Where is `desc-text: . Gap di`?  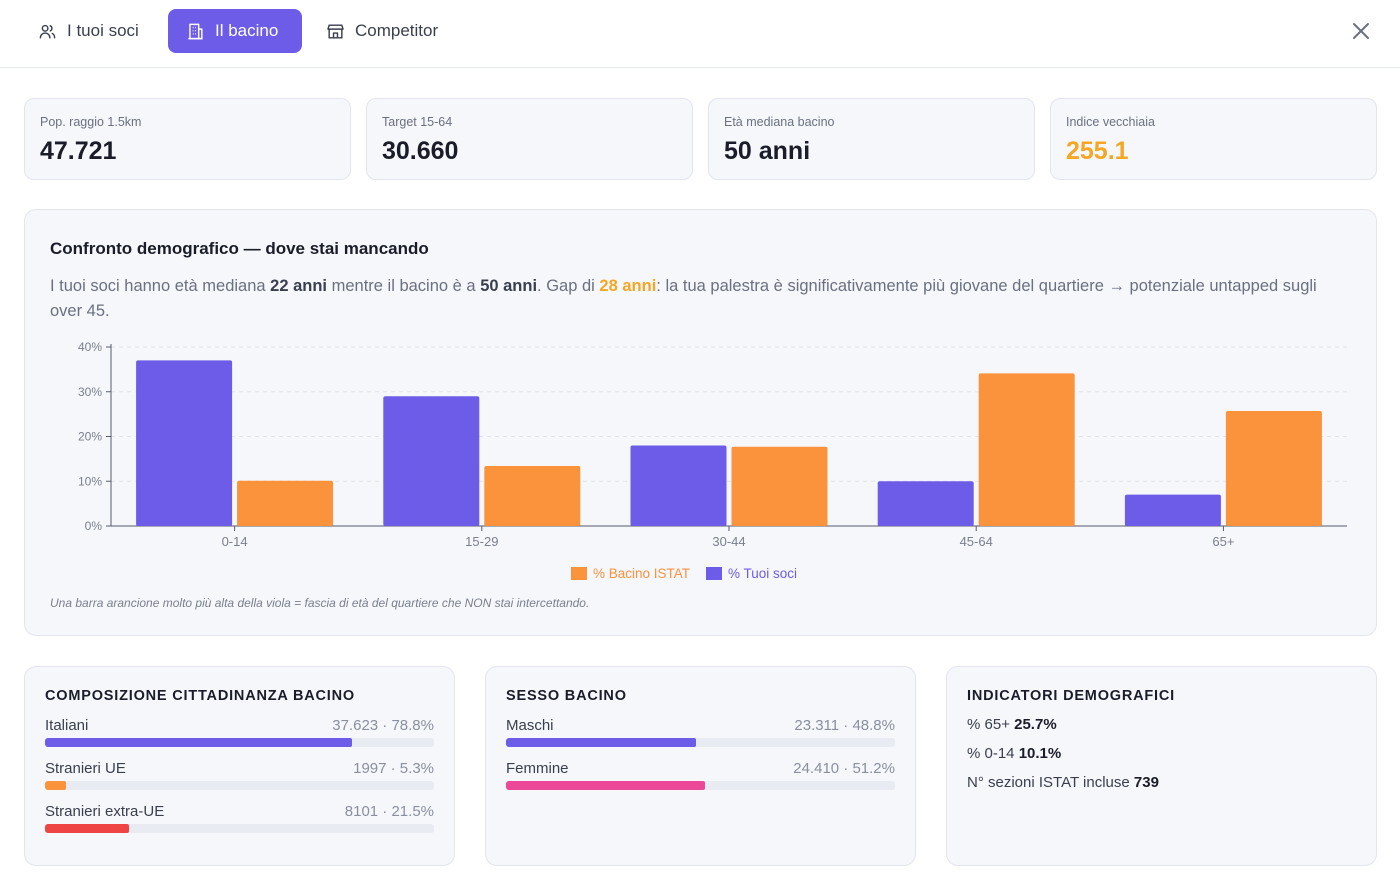 desc-text: . Gap di is located at coordinates (568, 286).